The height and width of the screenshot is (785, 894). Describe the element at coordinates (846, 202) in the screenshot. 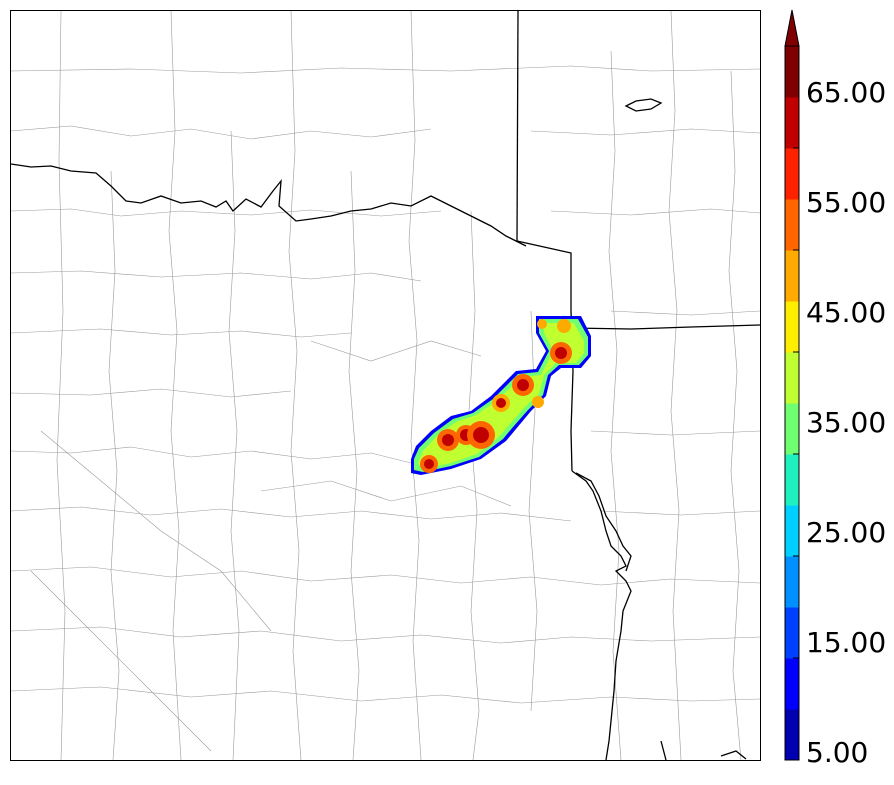

I see `colorbar-label-55: 55.00` at that location.